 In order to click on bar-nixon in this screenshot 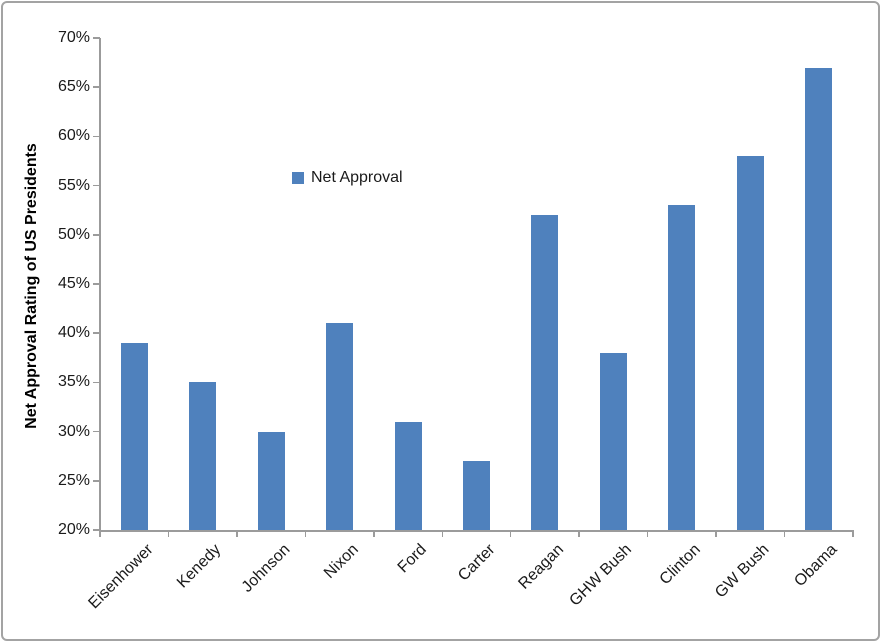, I will do `click(340, 426)`.